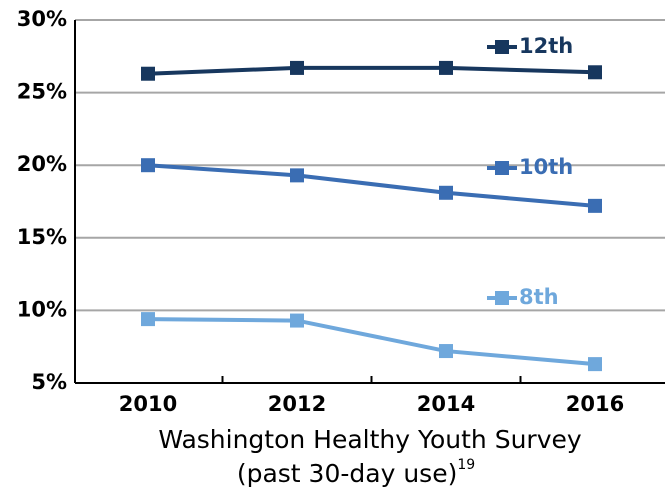 This screenshot has height=497, width=665. What do you see at coordinates (42, 309) in the screenshot?
I see `y-tick-label: 10%` at bounding box center [42, 309].